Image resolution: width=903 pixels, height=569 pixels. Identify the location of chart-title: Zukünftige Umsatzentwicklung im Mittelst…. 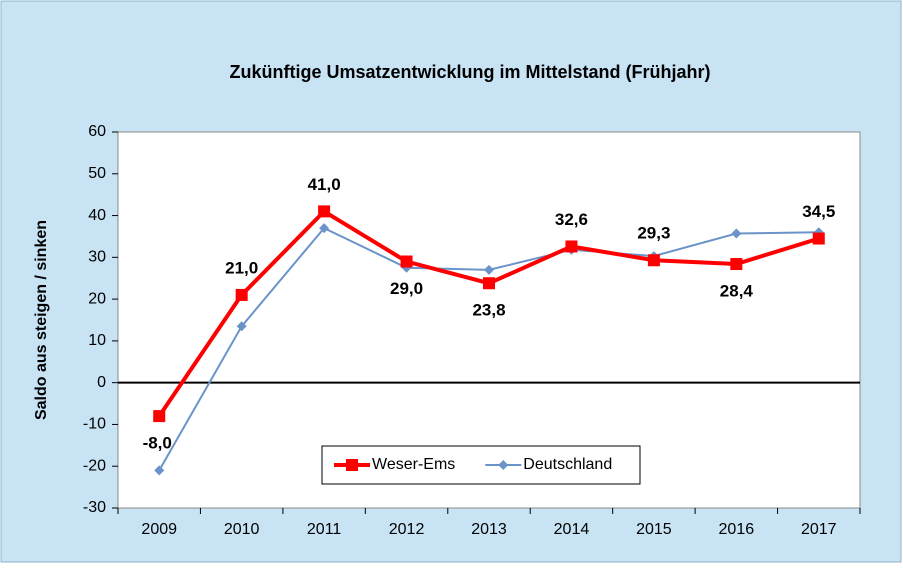
(469, 72).